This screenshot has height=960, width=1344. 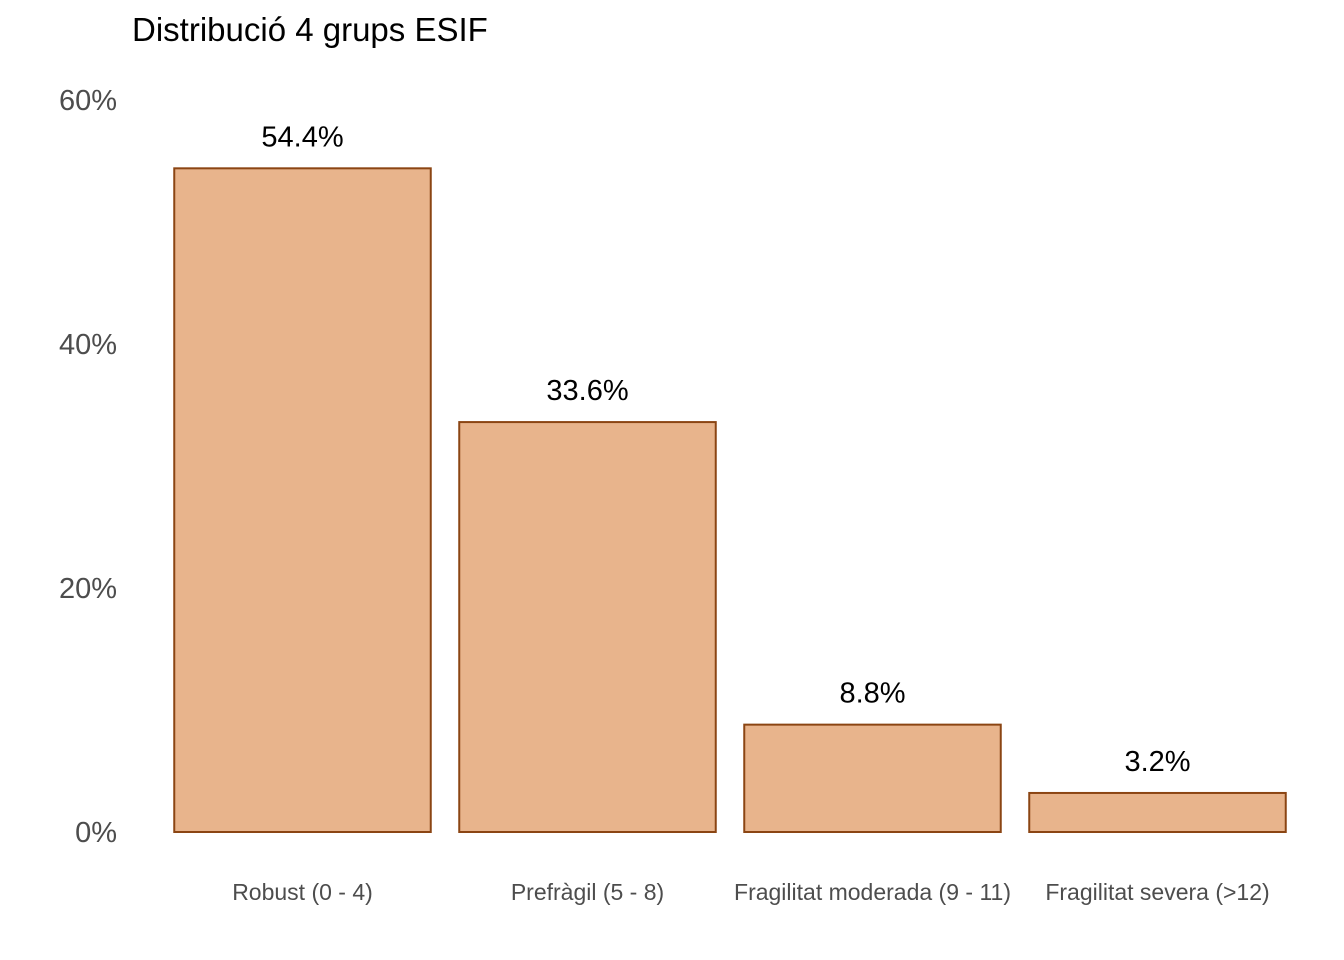 What do you see at coordinates (310, 29) in the screenshot?
I see `chart-title: Distribució 4 grups ESIF` at bounding box center [310, 29].